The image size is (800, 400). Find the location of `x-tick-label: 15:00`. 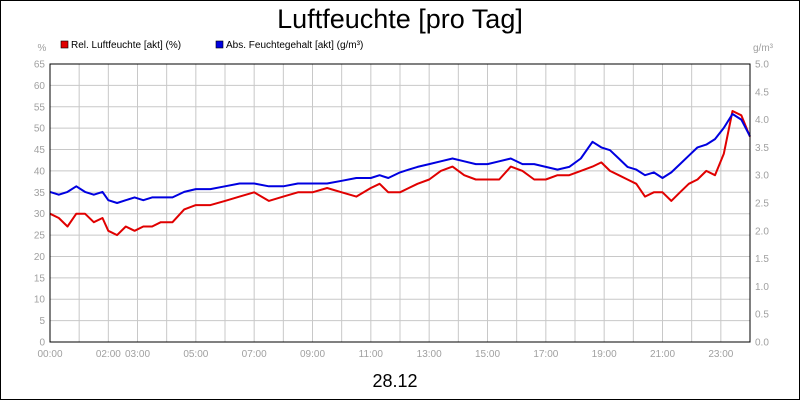

x-tick-label: 15:00 is located at coordinates (487, 354).